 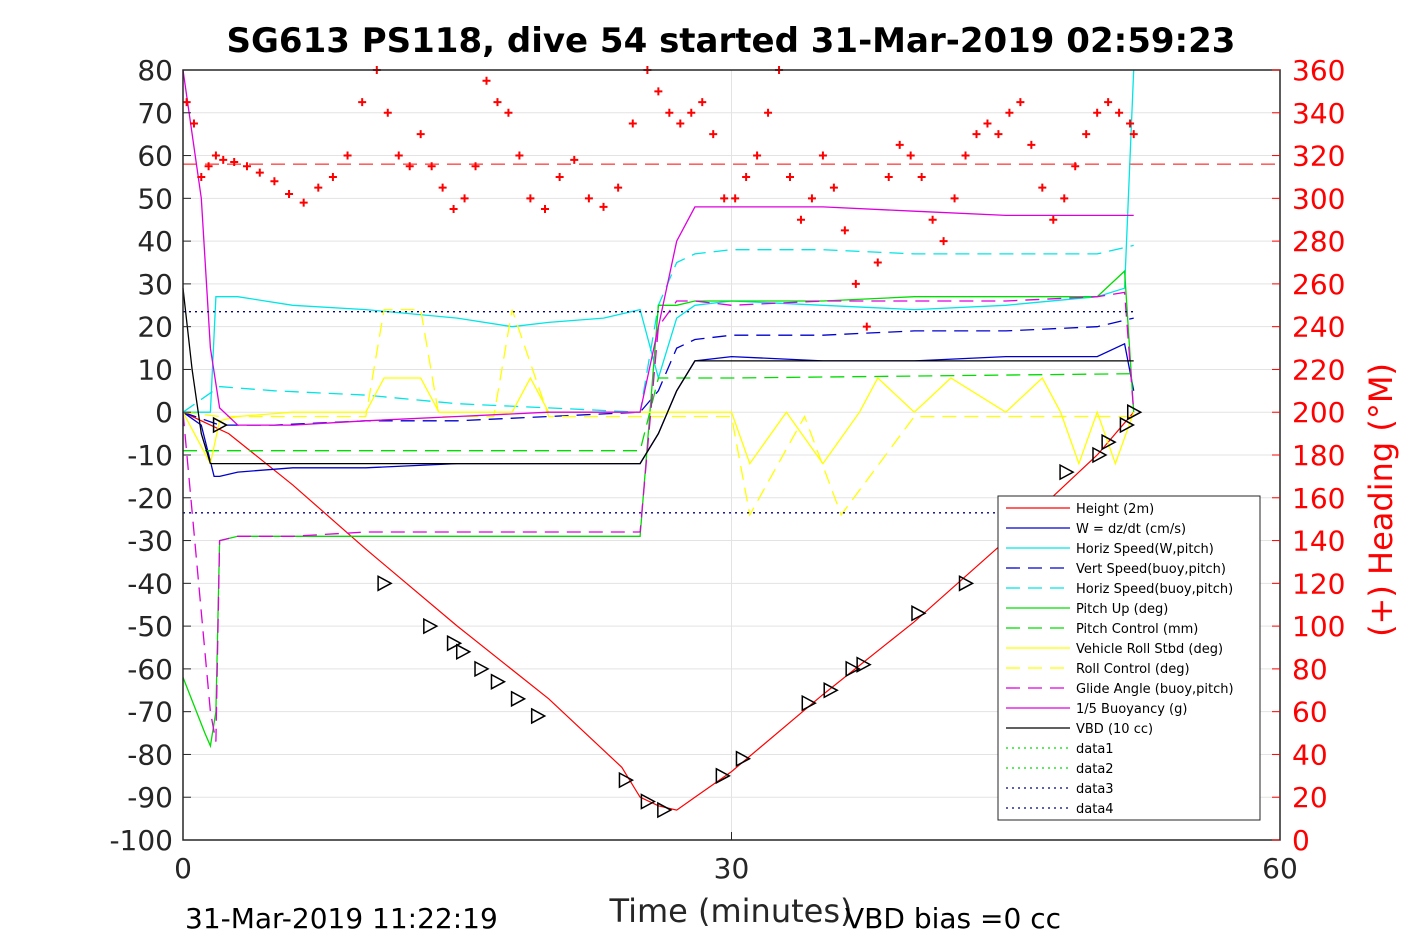 I want to click on legend-label: Vehicle Roll Stbd (deg), so click(x=1149, y=649).